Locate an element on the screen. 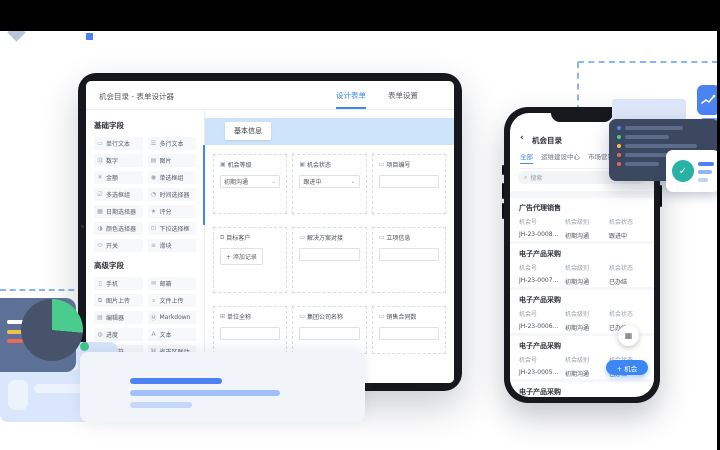 This screenshot has width=720, height=450. back-icon: ‹ is located at coordinates (522, 138).